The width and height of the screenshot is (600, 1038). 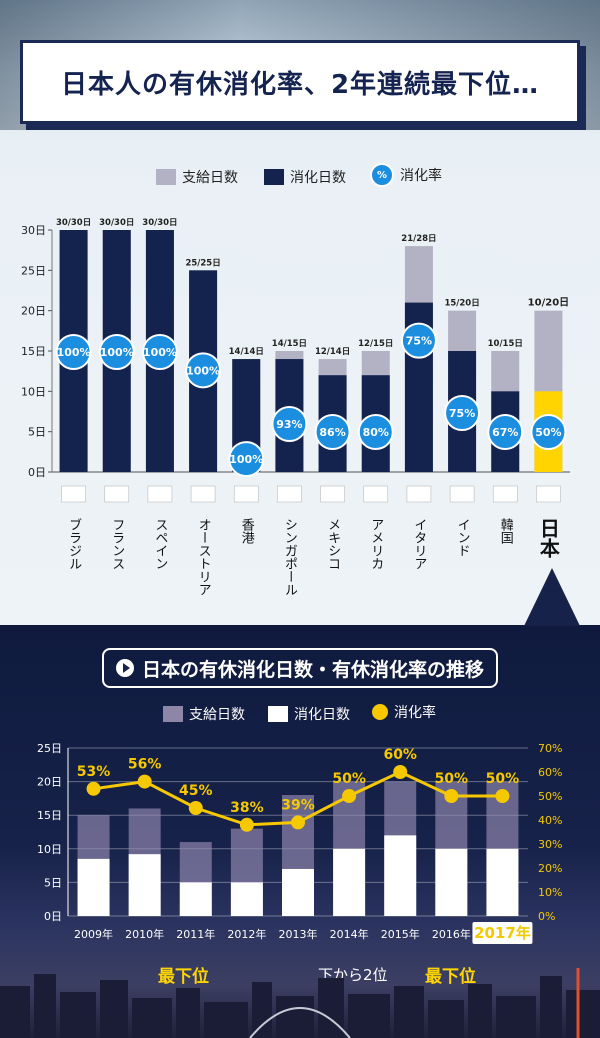 I want to click on country-label: 韓国, so click(x=506, y=531).